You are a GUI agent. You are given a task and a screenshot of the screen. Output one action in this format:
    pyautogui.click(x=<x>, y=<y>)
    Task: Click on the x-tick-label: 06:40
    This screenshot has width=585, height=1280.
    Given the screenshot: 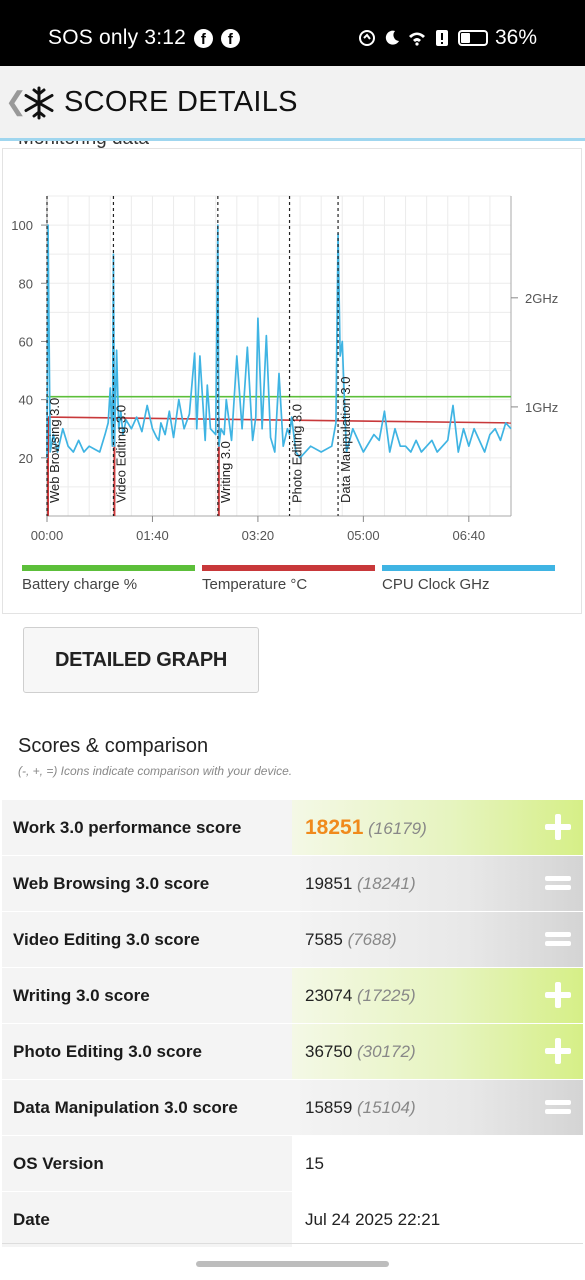 What is the action you would take?
    pyautogui.click(x=469, y=535)
    